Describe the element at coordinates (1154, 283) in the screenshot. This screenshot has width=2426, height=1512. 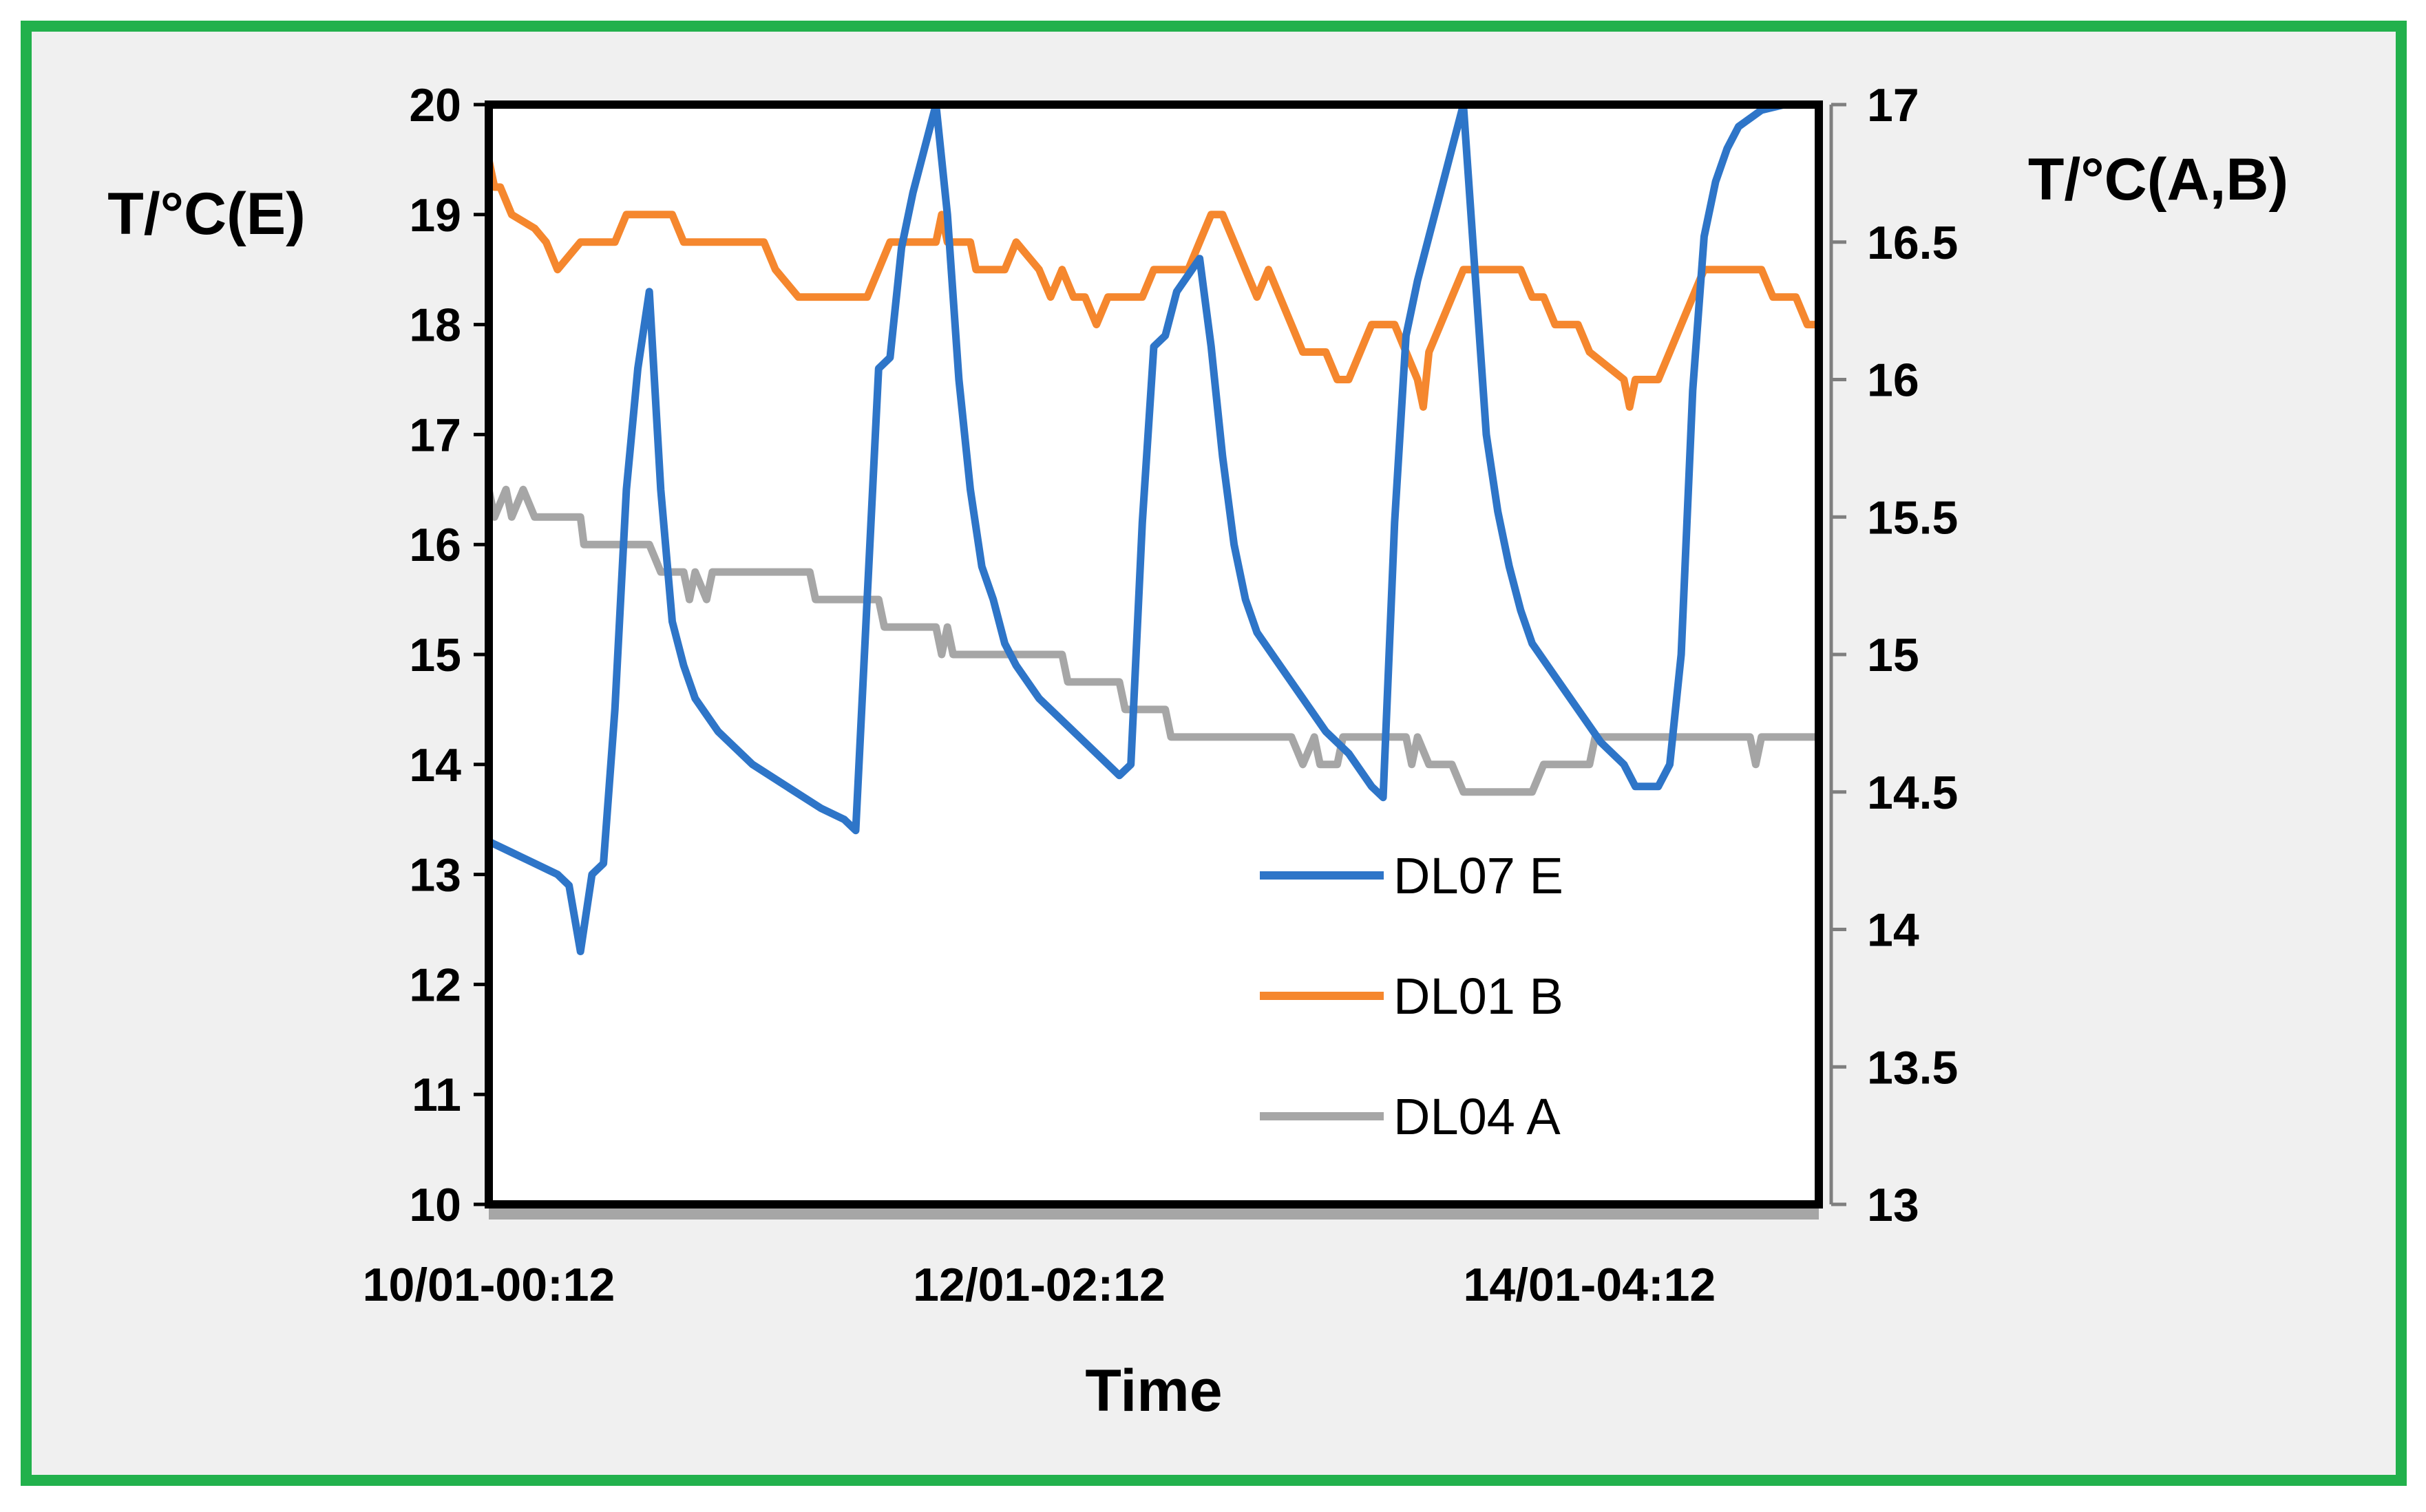
I see `series-line-dl01-b` at that location.